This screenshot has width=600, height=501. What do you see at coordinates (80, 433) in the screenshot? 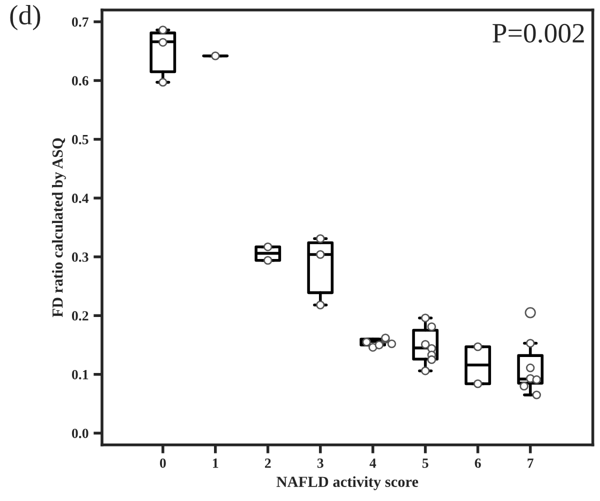
I see `y-tick-label: 0.0` at bounding box center [80, 433].